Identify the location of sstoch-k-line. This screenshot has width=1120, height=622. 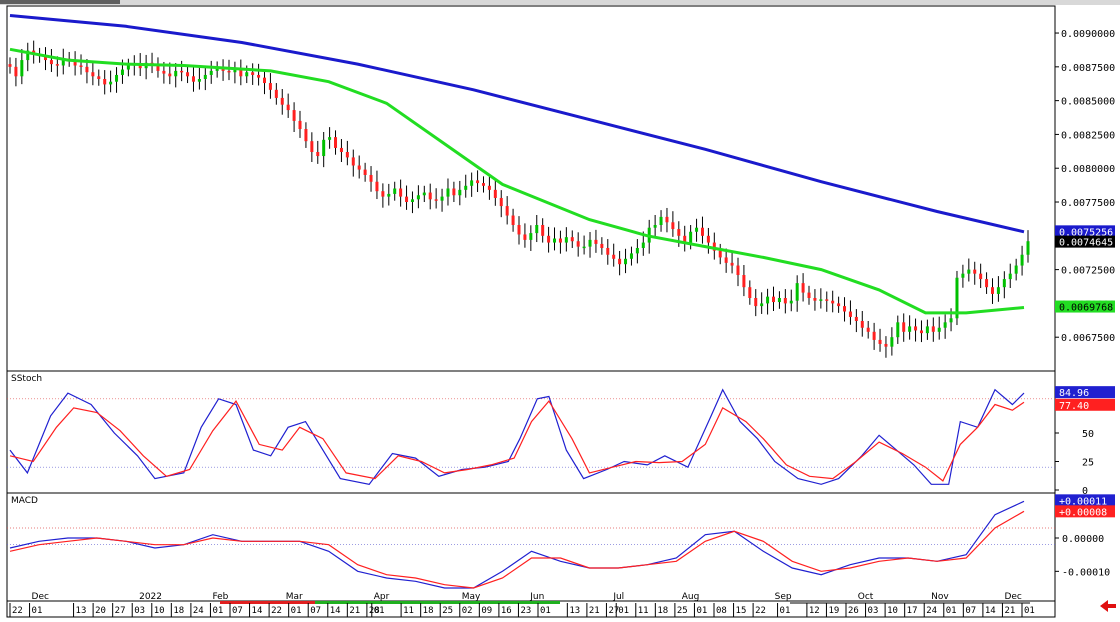
(517, 436).